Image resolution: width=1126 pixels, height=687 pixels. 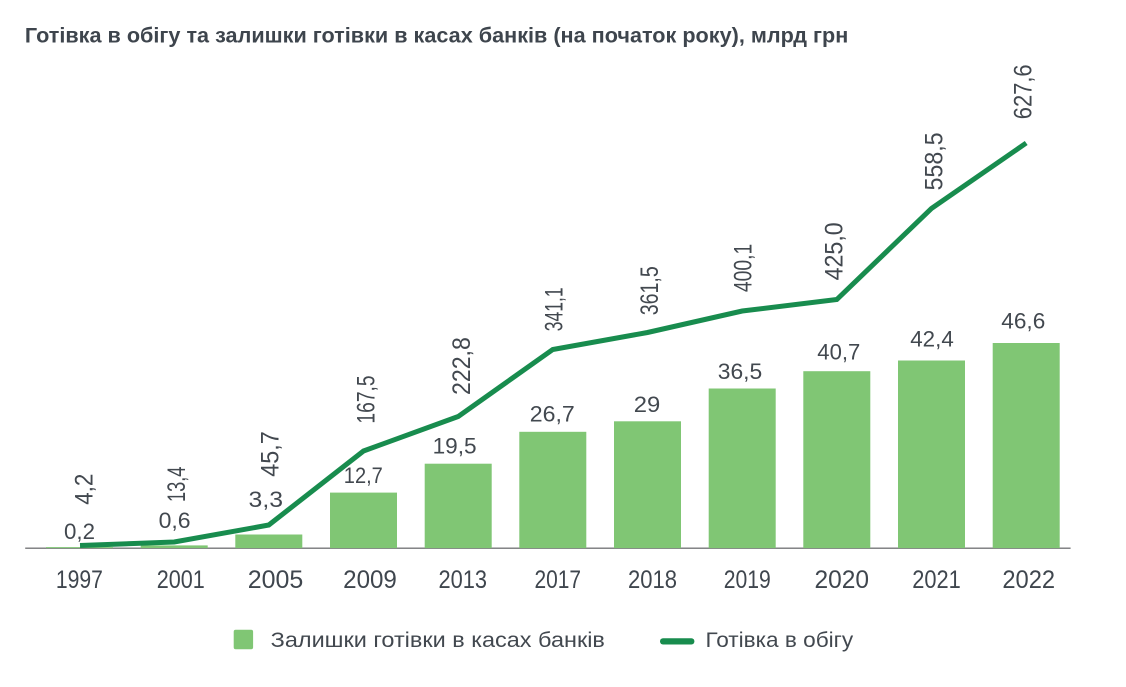 What do you see at coordinates (650, 290) in the screenshot?
I see `svg-text: 361,5` at bounding box center [650, 290].